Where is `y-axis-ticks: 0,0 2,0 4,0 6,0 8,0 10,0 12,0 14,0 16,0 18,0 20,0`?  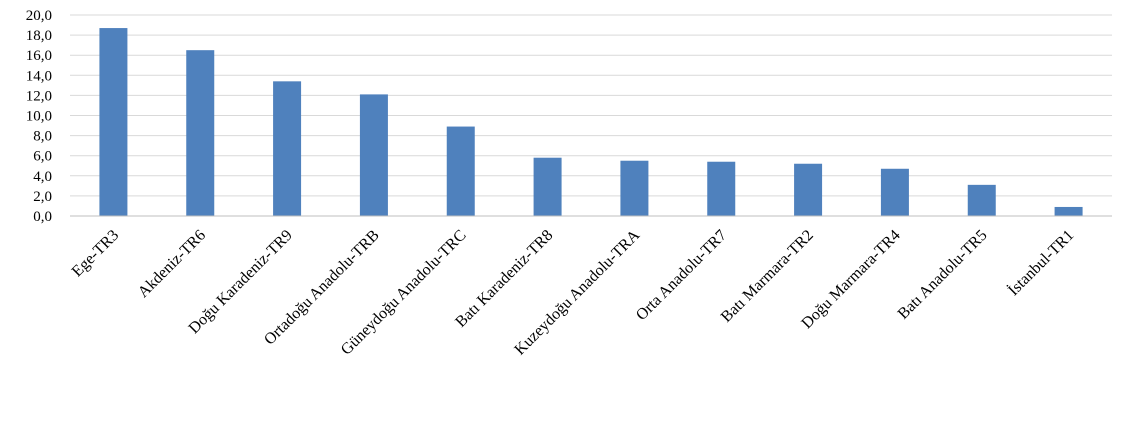 y-axis-ticks: 0,0 2,0 4,0 6,0 8,0 10,0 12,0 14,0 16,0 18,0 20,0 is located at coordinates (39, 116).